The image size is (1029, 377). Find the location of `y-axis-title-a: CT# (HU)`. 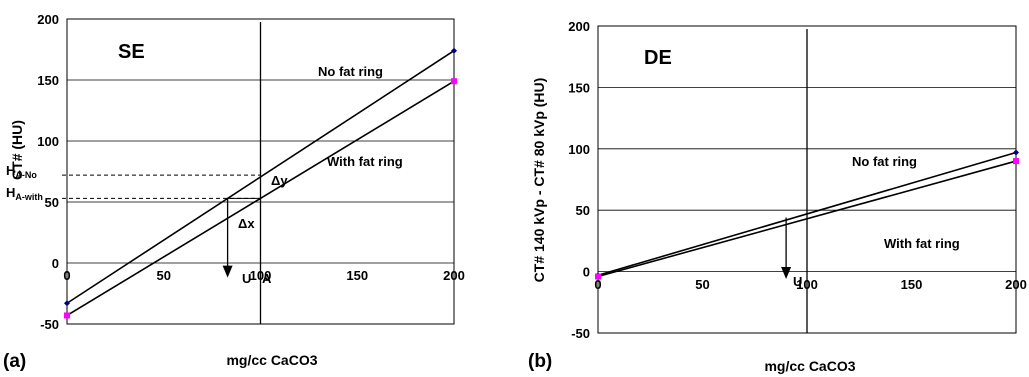

y-axis-title-a: CT# (HU) is located at coordinates (17, 150).